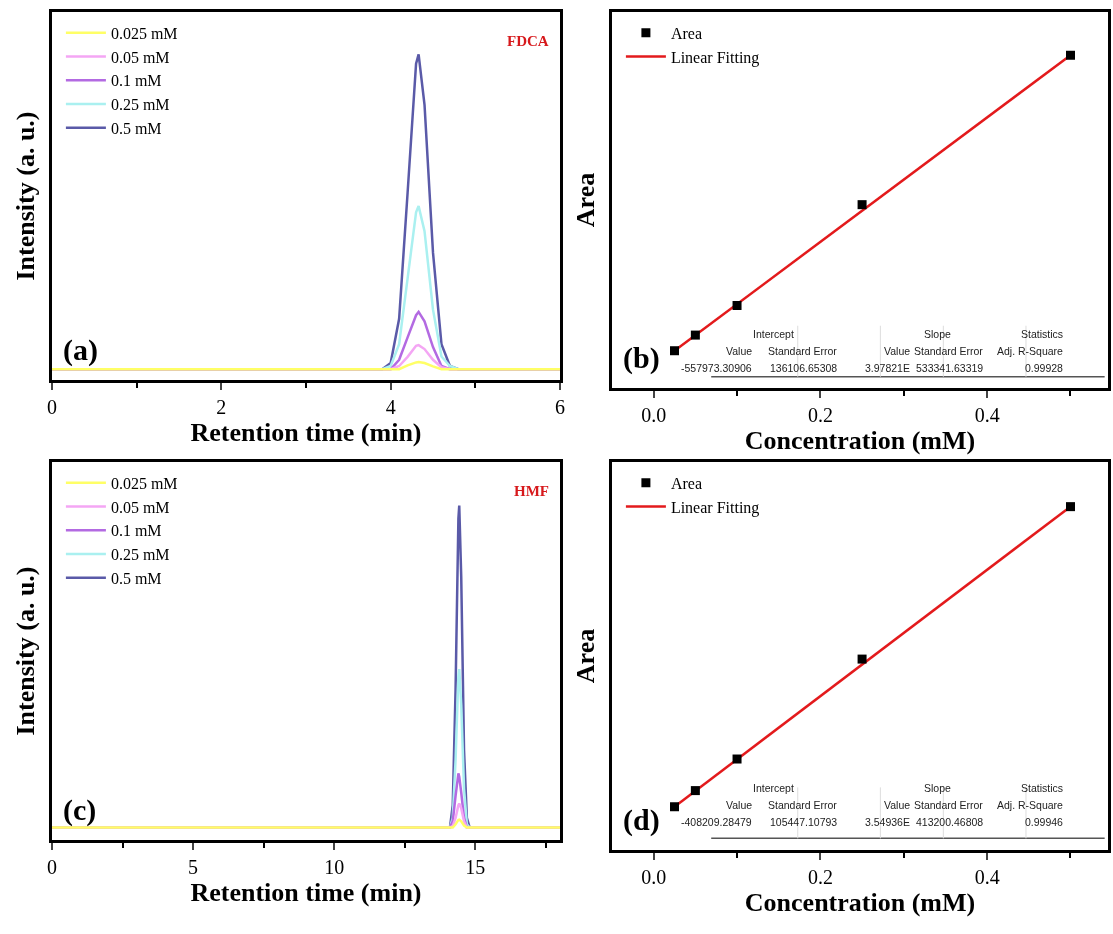 This screenshot has width=1113, height=934. Describe the element at coordinates (887, 368) in the screenshot. I see `annotation: 3.97821E` at that location.